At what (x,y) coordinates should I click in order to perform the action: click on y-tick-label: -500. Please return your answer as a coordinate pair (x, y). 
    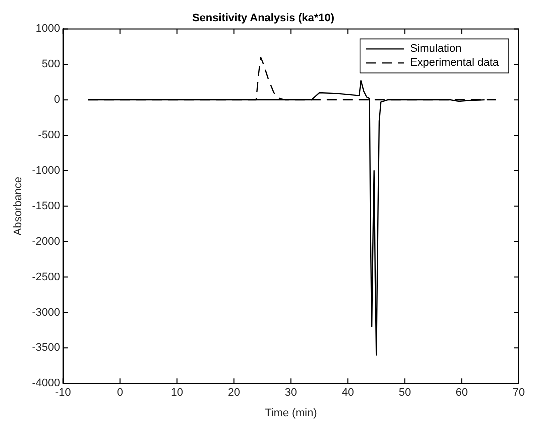
    Looking at the image, I should click on (49, 136).